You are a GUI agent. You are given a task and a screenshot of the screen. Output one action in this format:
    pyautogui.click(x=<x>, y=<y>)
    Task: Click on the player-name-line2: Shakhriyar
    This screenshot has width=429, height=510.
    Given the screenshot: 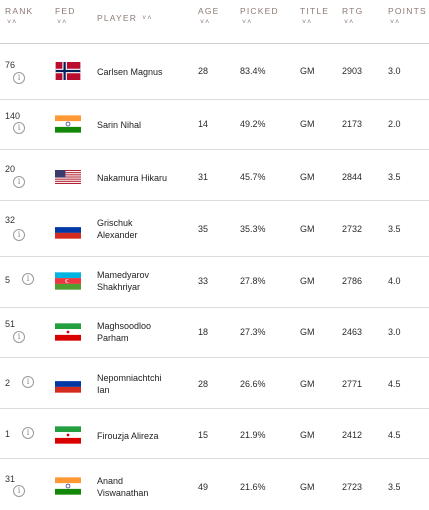 What is the action you would take?
    pyautogui.click(x=119, y=287)
    